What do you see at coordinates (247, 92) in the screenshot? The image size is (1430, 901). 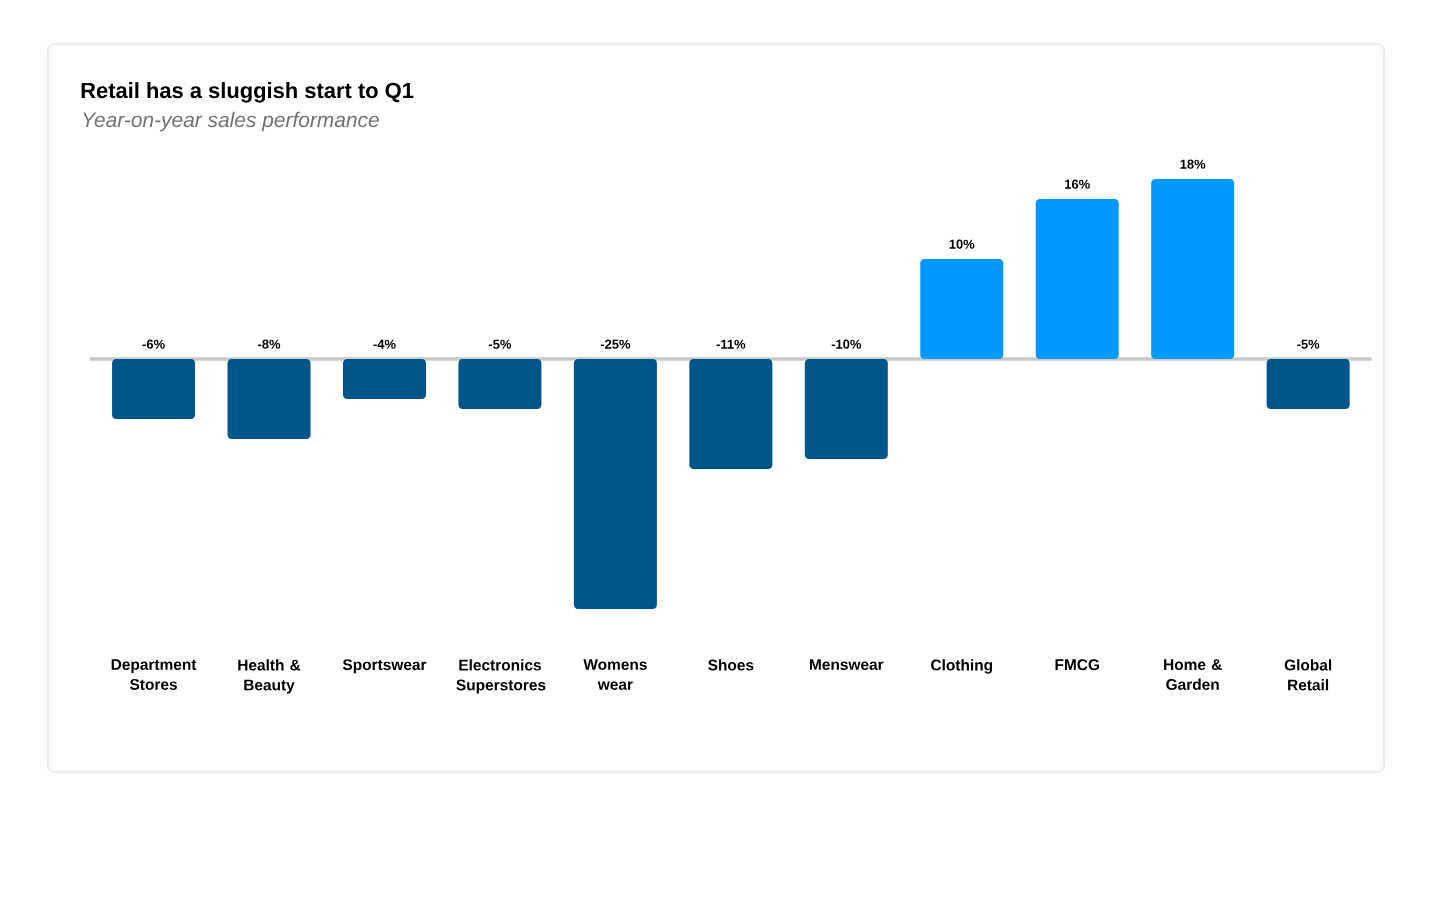 I see `chart-title: Retail has a sluggish start to Q1` at bounding box center [247, 92].